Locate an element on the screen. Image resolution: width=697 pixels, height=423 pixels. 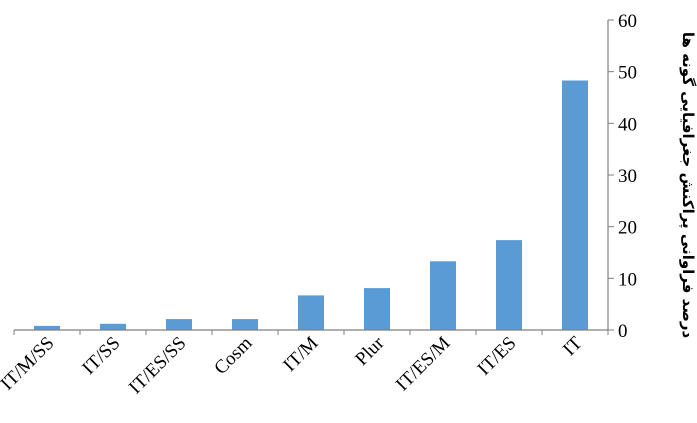
bar-it-m is located at coordinates (311, 312).